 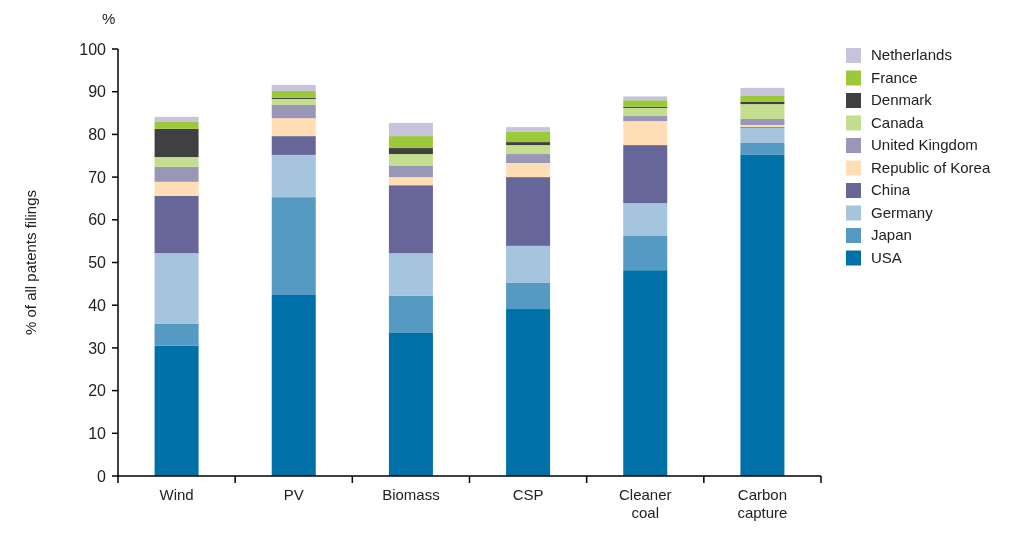 What do you see at coordinates (97, 391) in the screenshot?
I see `y-tick-label: 20` at bounding box center [97, 391].